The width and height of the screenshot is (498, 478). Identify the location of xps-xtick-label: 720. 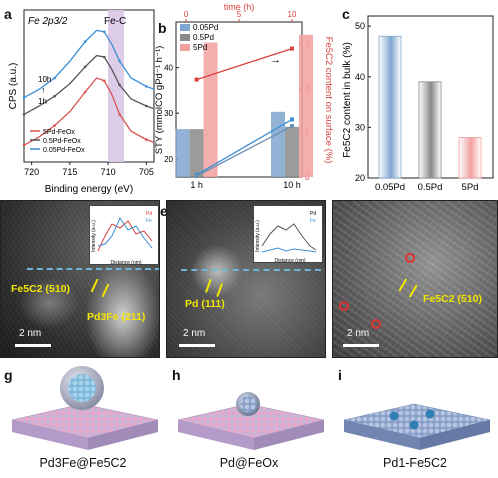
(31, 172).